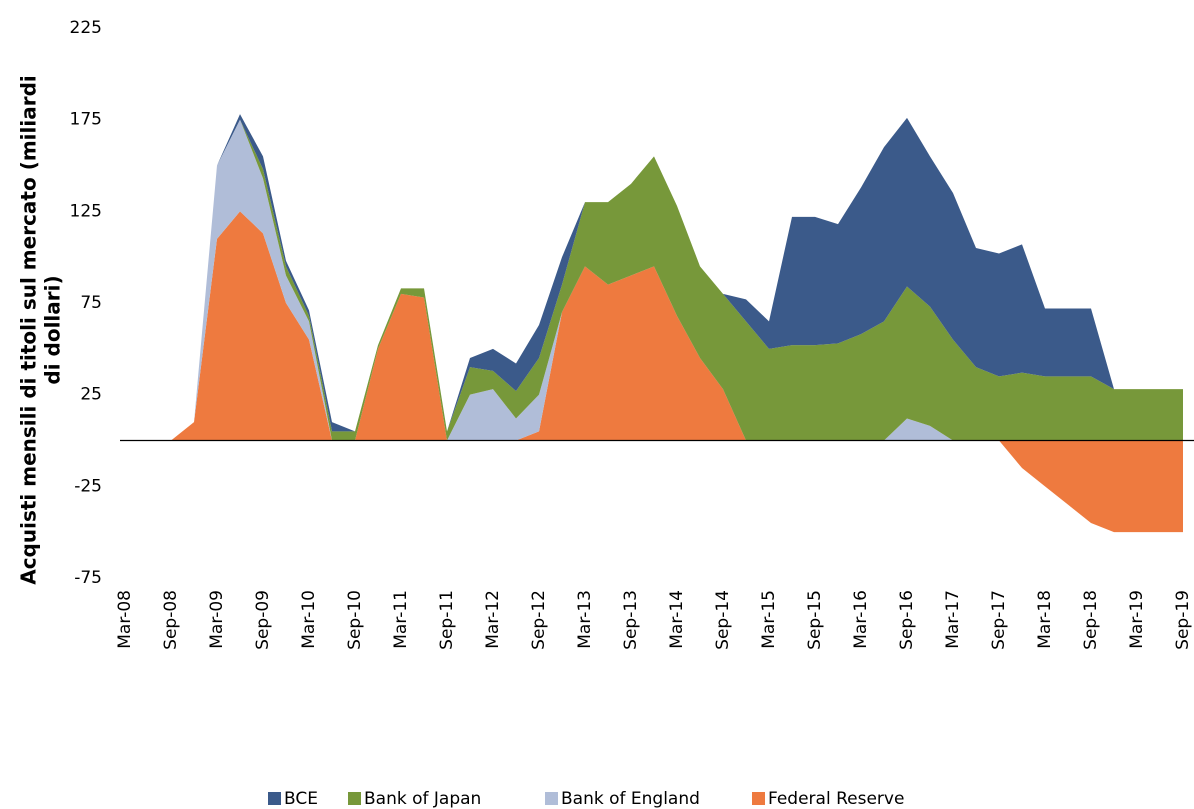 The width and height of the screenshot is (1194, 809). What do you see at coordinates (815, 620) in the screenshot?
I see `x-tick-label: Sep-15` at bounding box center [815, 620].